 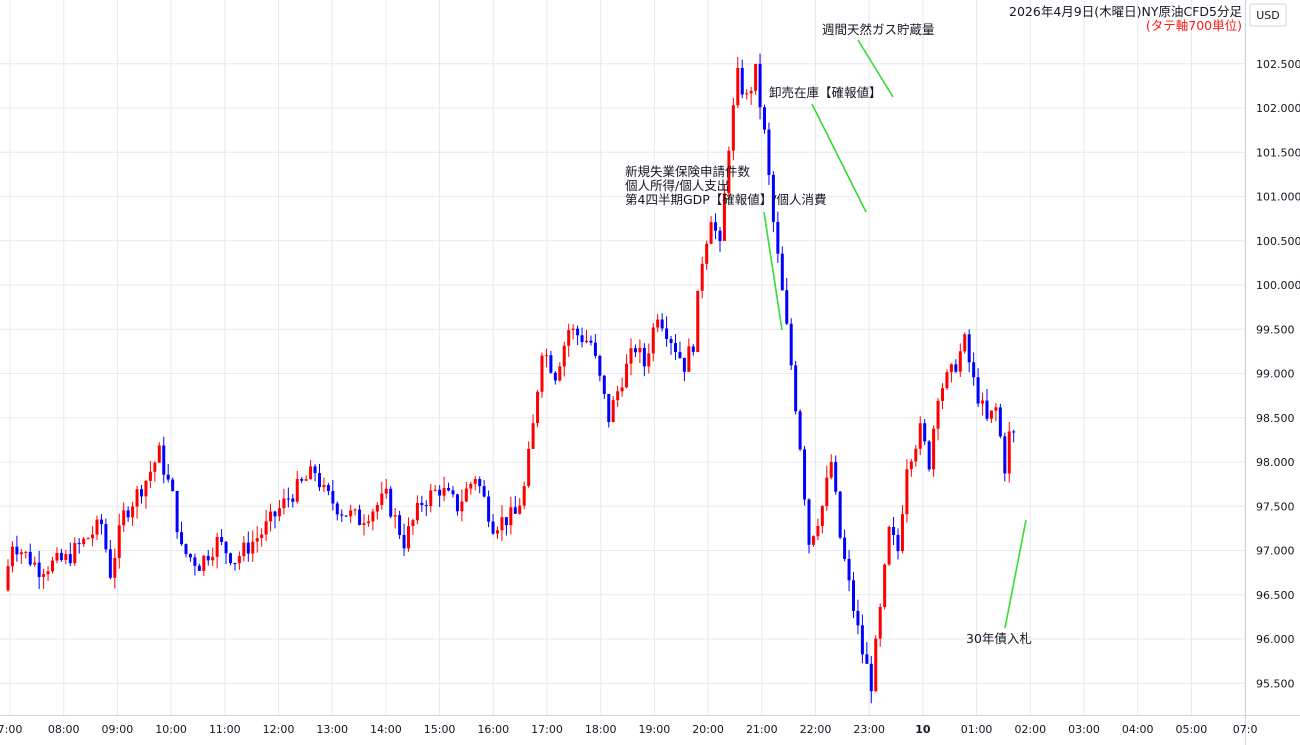 I want to click on x-tick-label: 01:00, so click(x=977, y=729).